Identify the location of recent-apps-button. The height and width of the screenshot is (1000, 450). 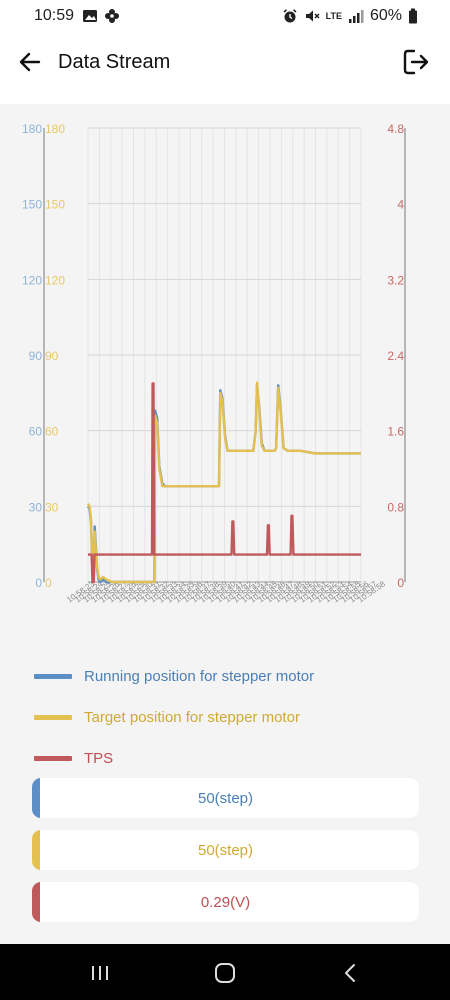
(100, 973).